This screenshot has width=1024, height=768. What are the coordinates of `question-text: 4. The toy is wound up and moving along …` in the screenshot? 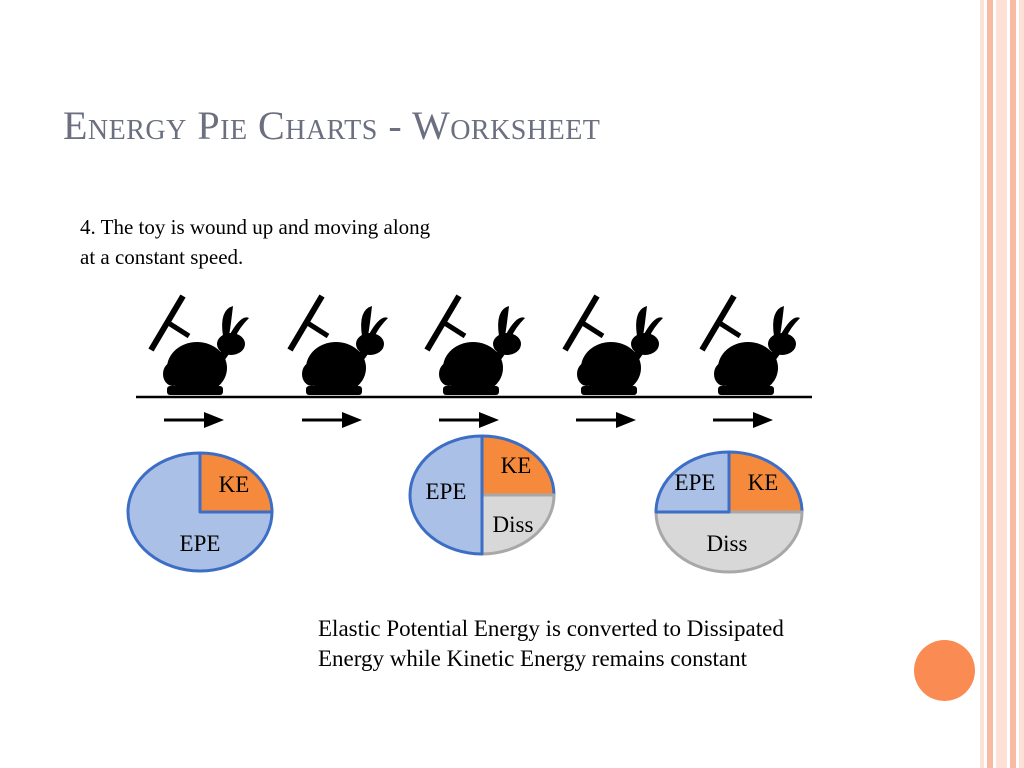 It's located at (310, 242).